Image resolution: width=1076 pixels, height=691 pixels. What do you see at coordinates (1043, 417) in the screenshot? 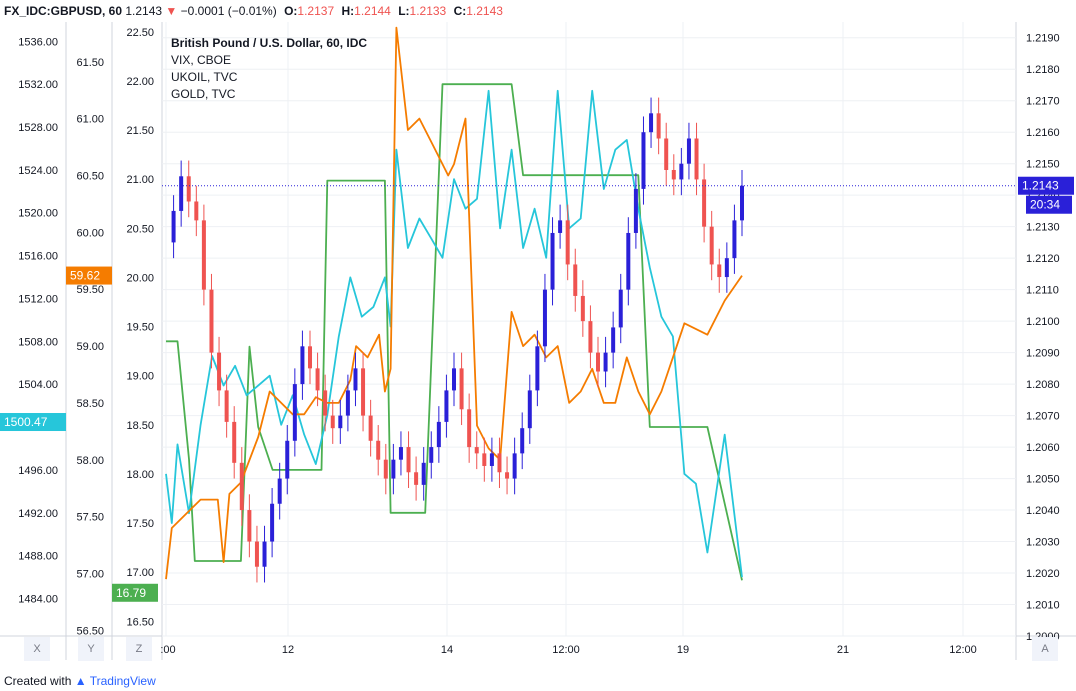
I see `axis-tick-label: 1.2070` at bounding box center [1043, 417].